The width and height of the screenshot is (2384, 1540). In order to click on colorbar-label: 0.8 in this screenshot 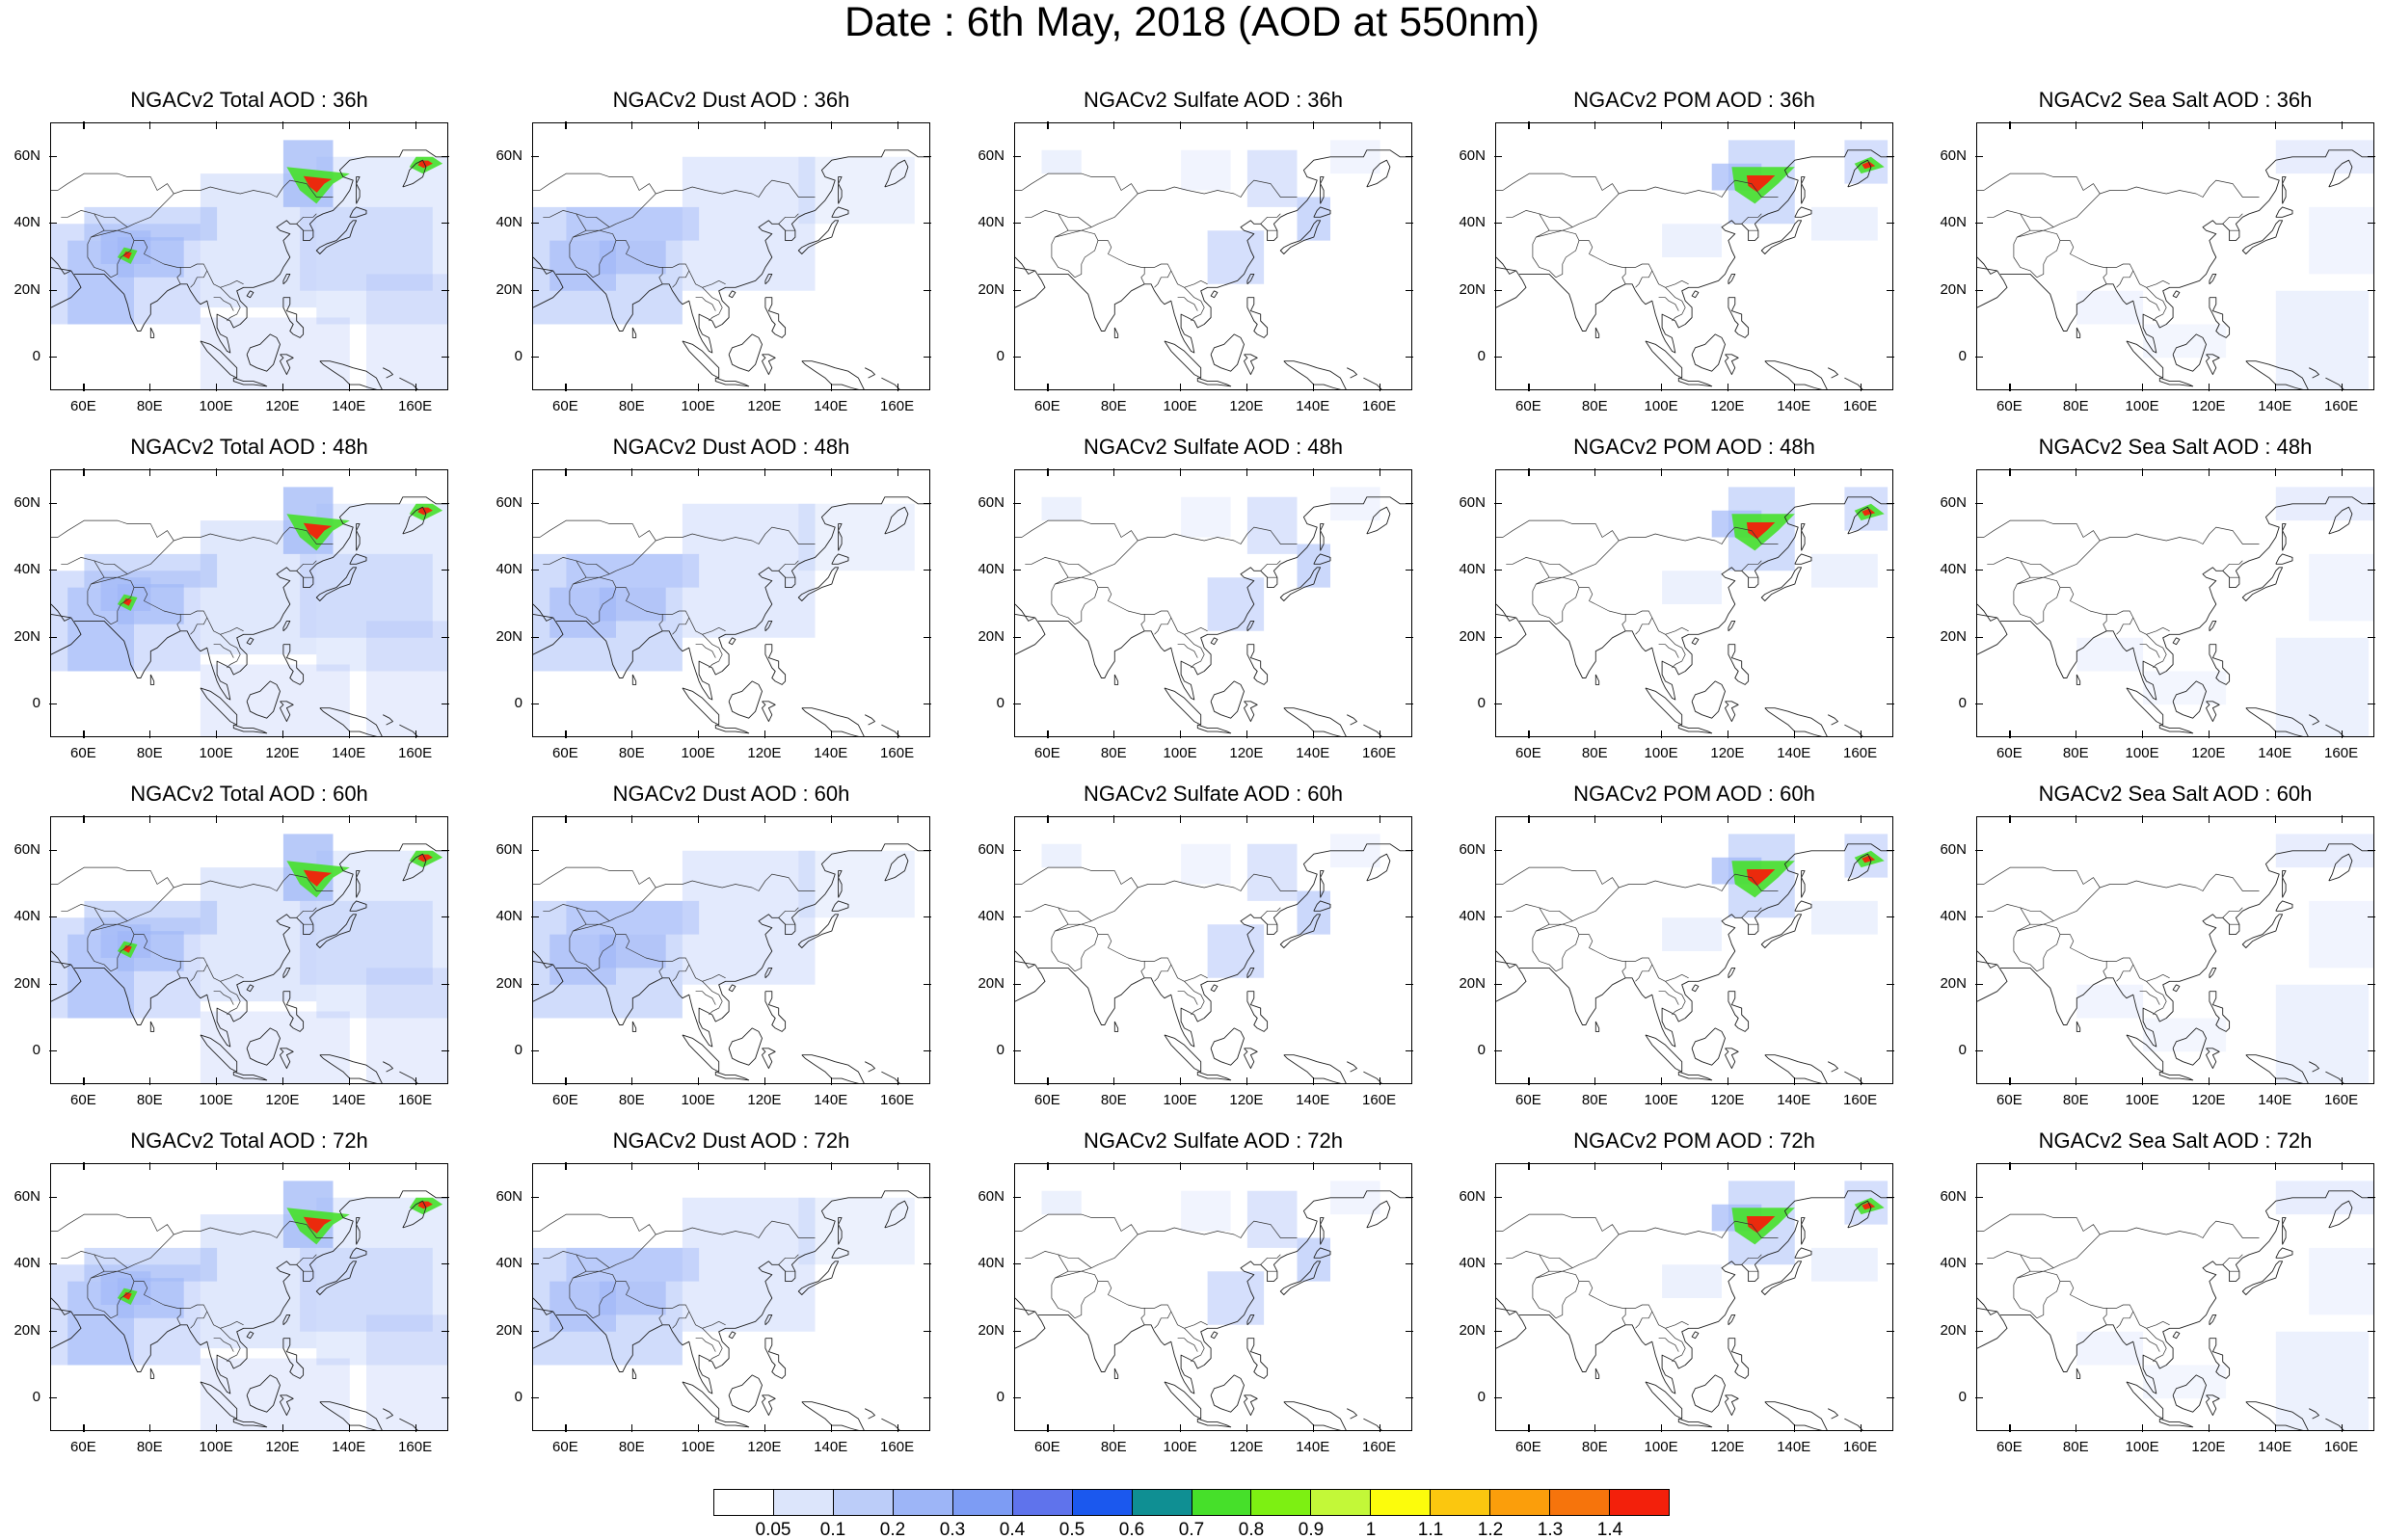, I will do `click(1251, 1530)`.